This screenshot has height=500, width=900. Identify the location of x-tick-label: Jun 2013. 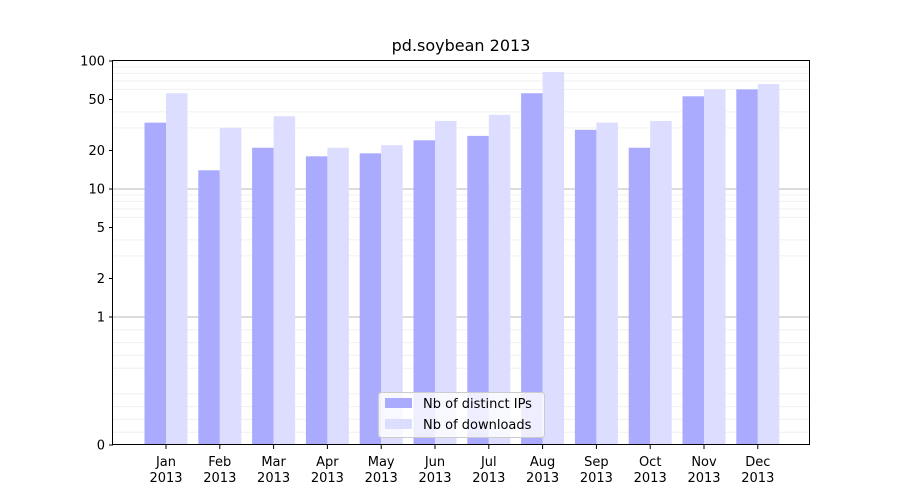
(434, 470).